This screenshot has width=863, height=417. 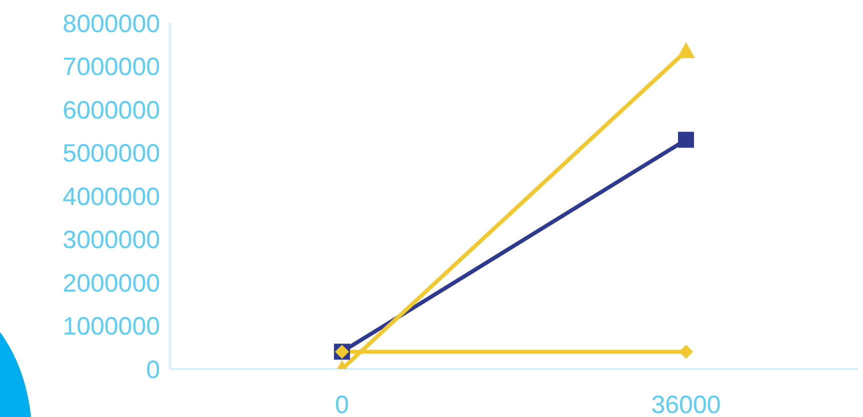 I want to click on y-tick-label: 5000000, so click(x=111, y=154).